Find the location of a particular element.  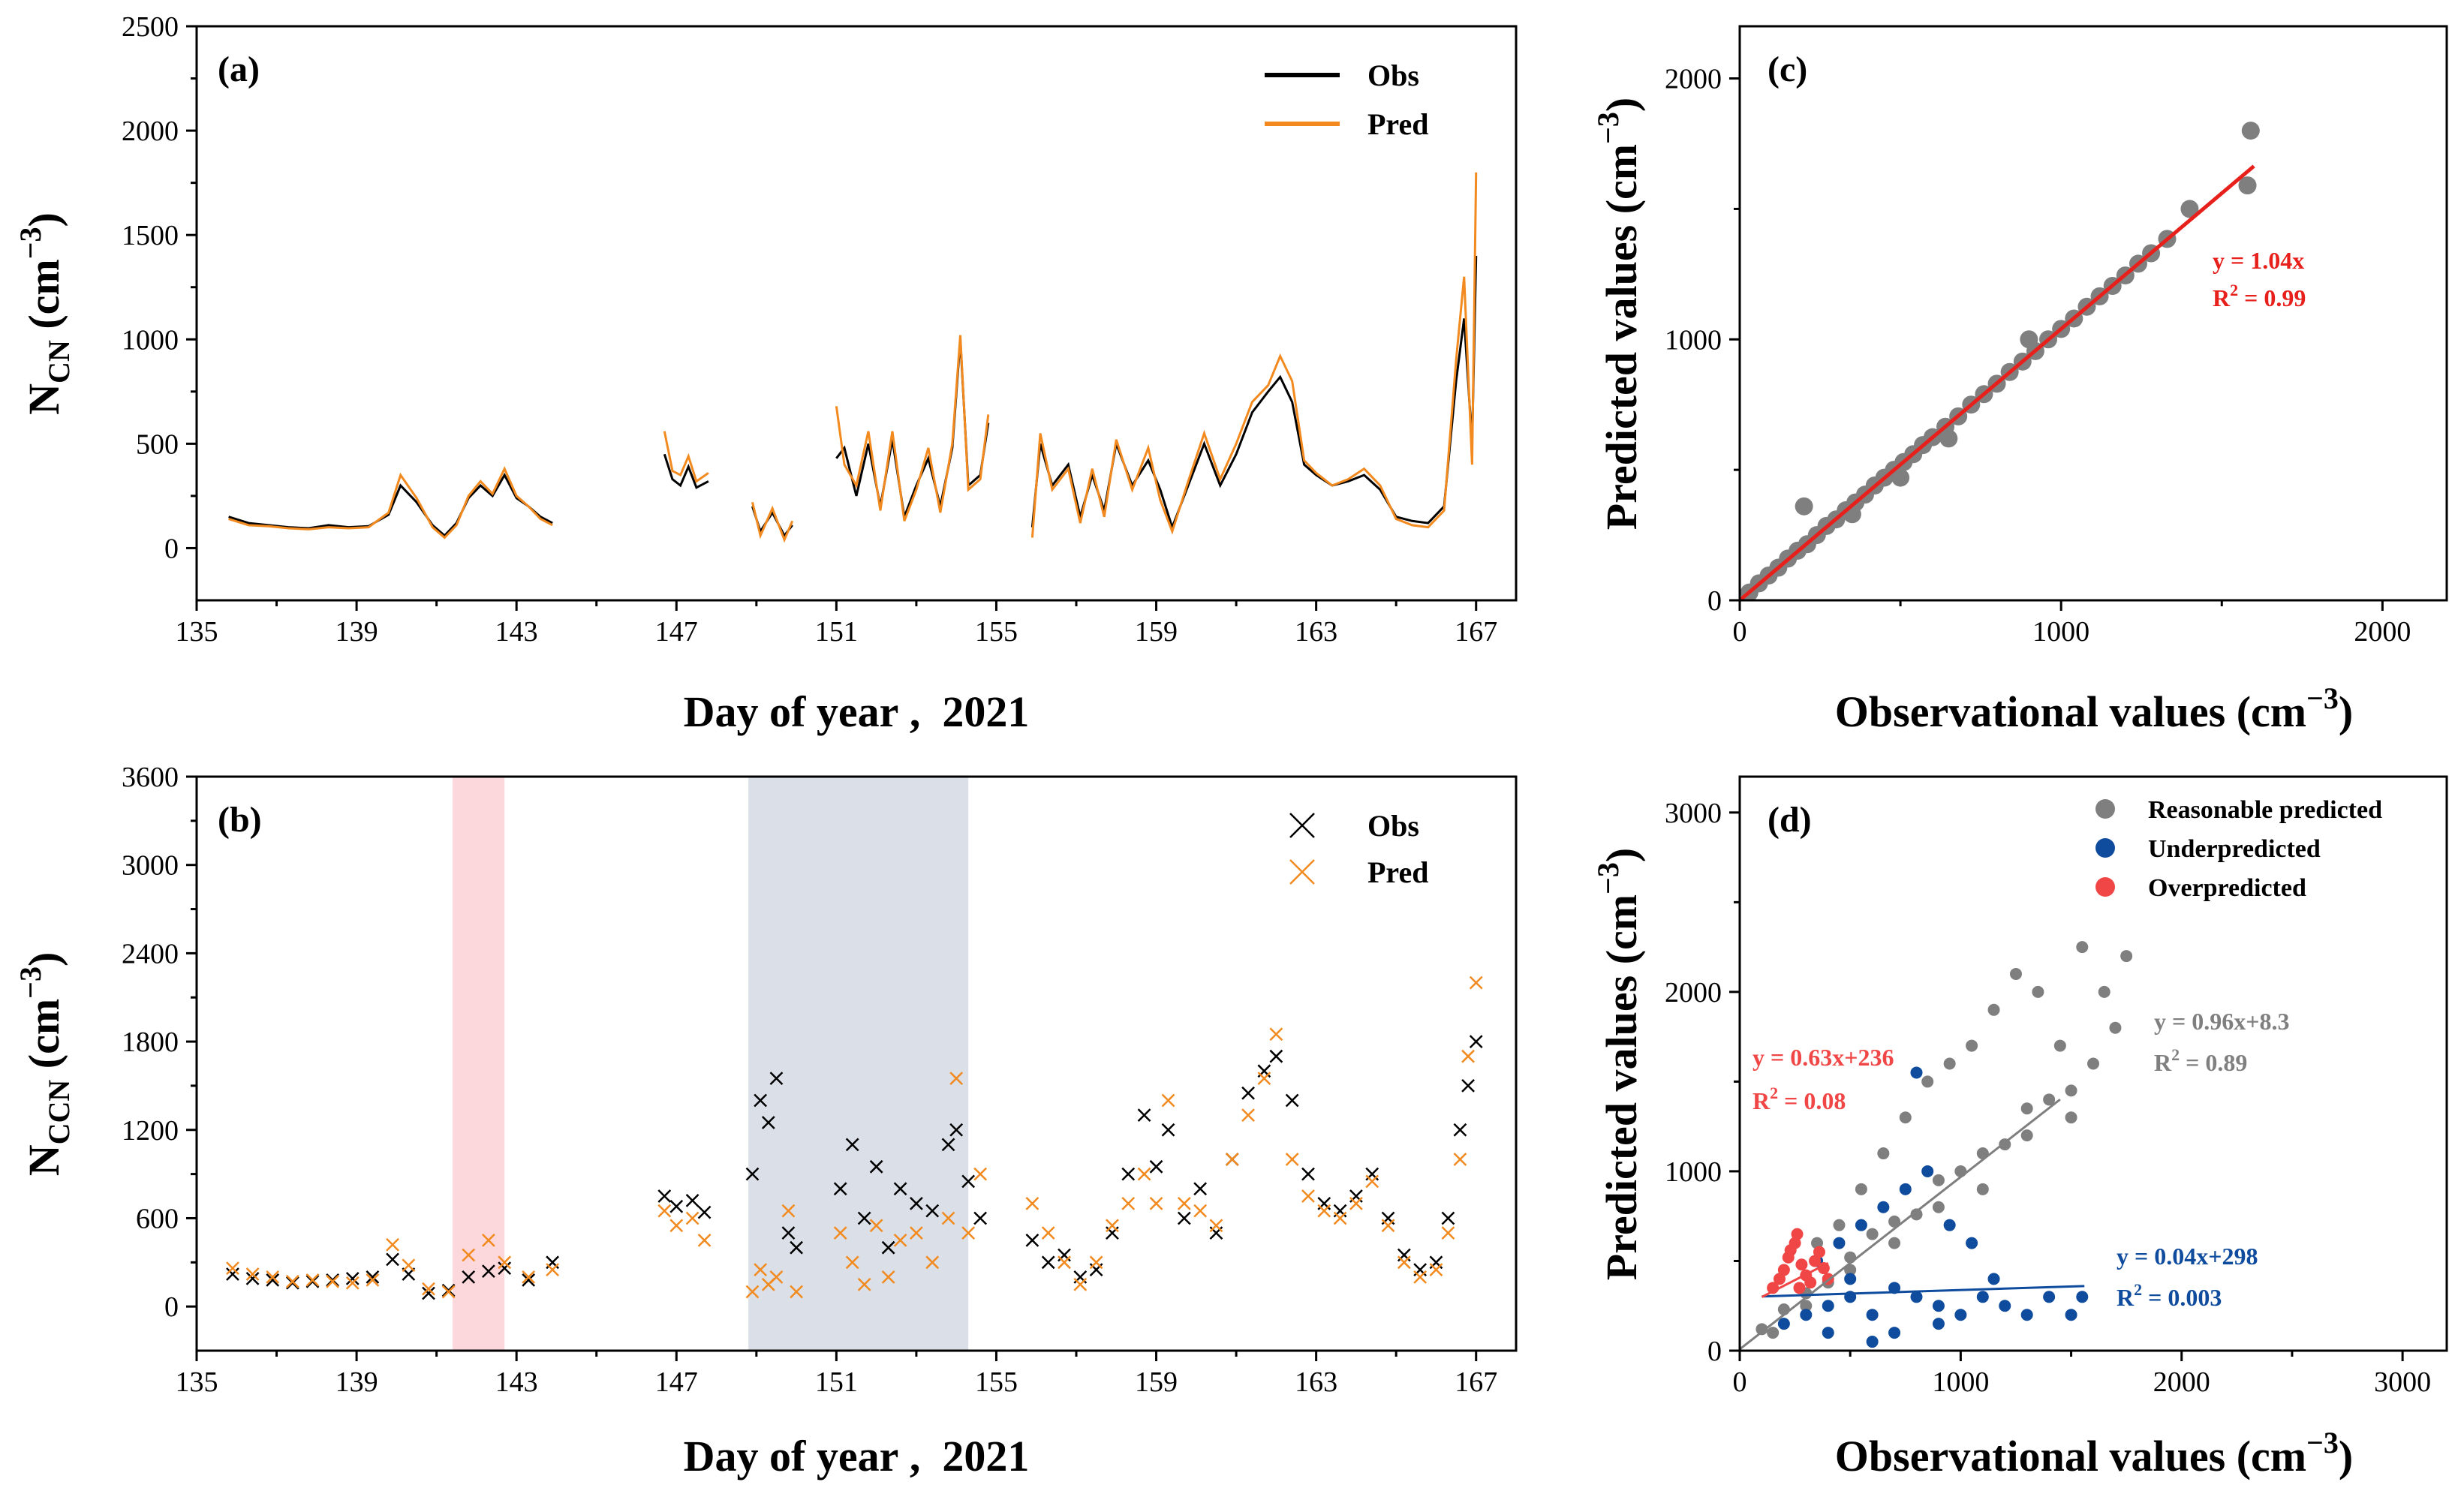

legend-over-label: Overpredicted is located at coordinates (2227, 888).